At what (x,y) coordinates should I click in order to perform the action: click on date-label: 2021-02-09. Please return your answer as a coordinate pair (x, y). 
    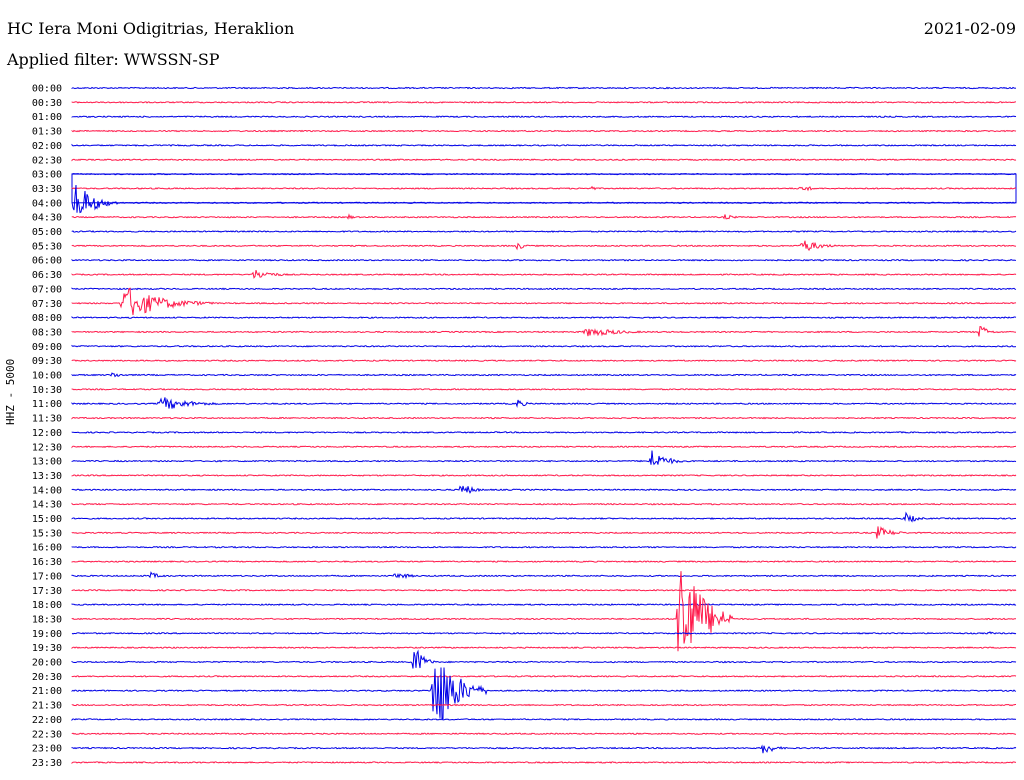
    Looking at the image, I should click on (969, 28).